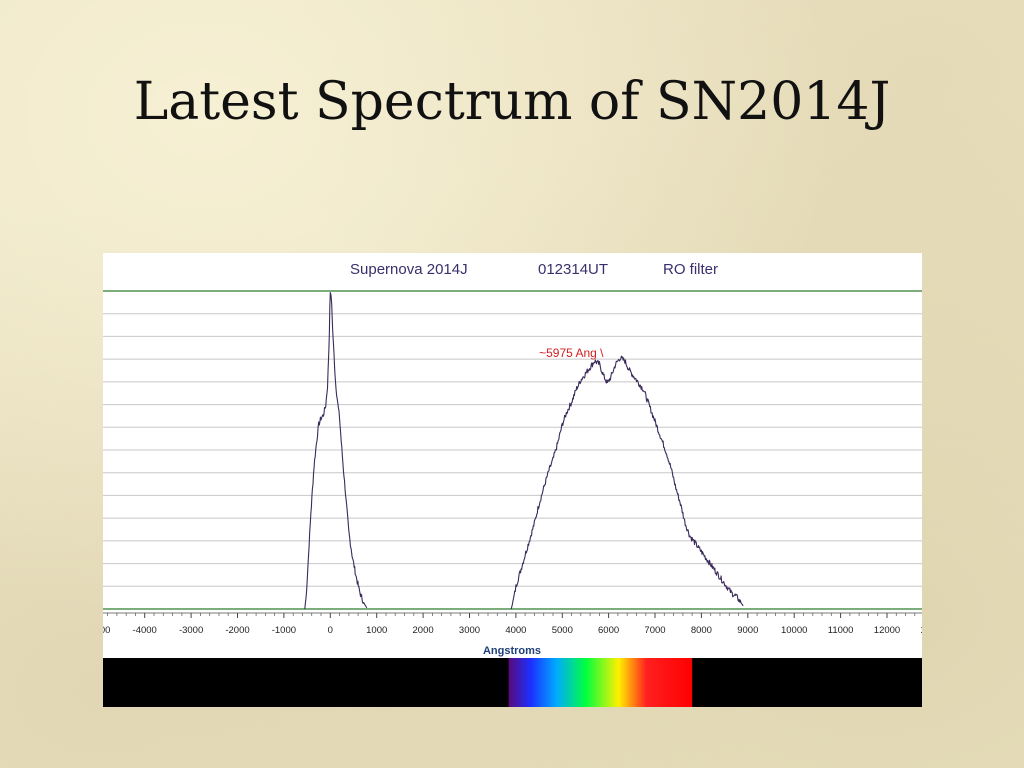 The height and width of the screenshot is (768, 1024). Describe the element at coordinates (191, 630) in the screenshot. I see `x-tick-label: -3000` at that location.